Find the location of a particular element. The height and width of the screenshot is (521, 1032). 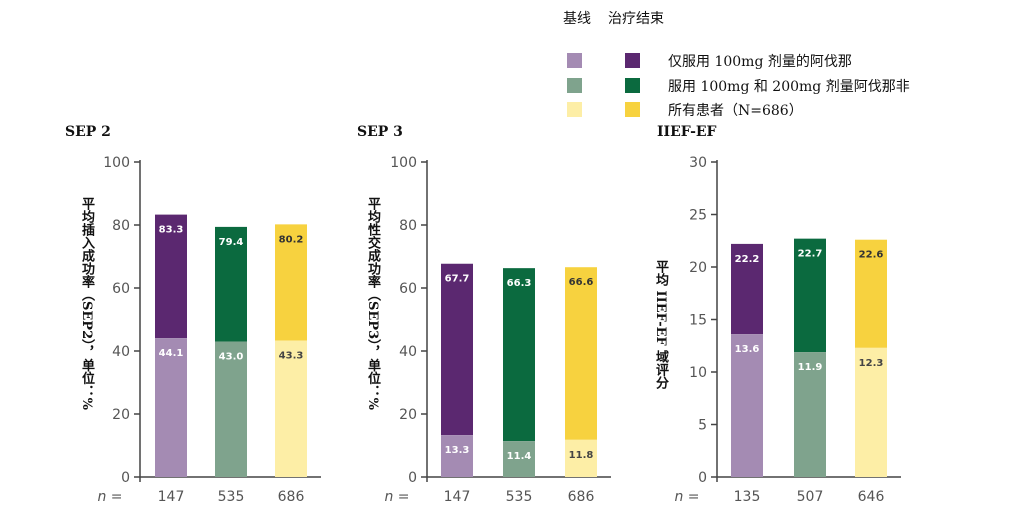

x-category-label-sep2-0: 147 is located at coordinates (171, 497).